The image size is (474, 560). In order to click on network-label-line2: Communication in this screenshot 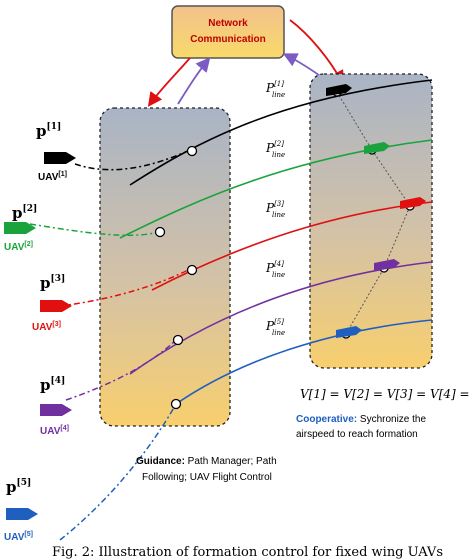, I will do `click(228, 39)`.